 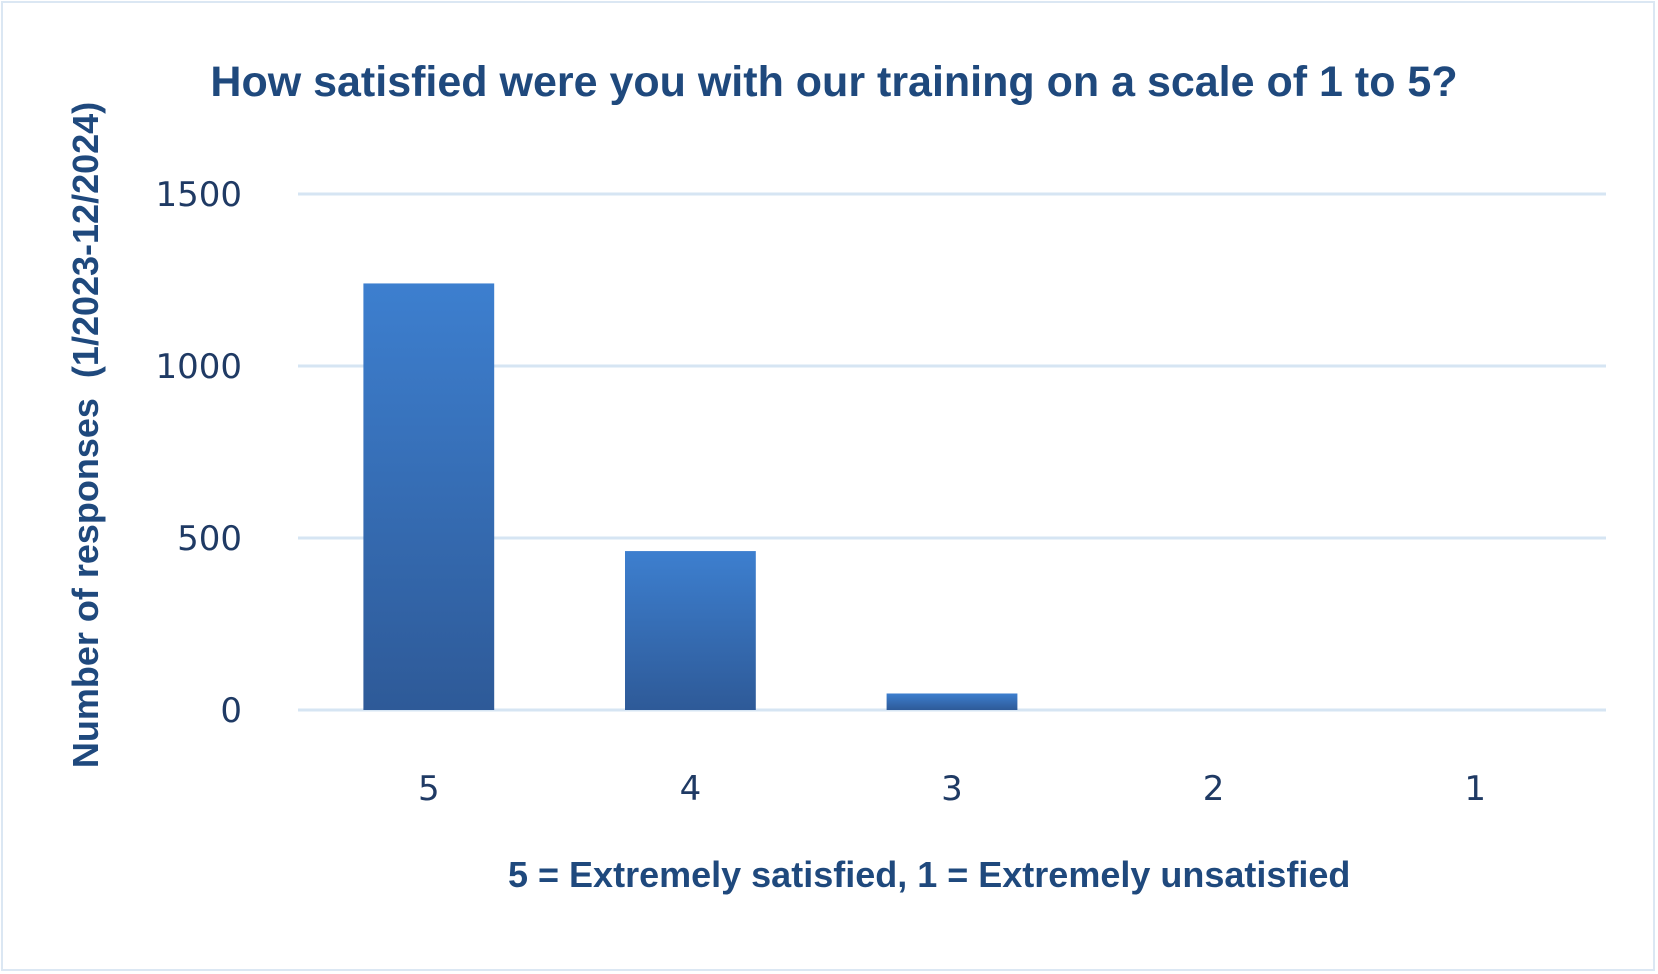 I want to click on y-tick-label: 1000, so click(x=198, y=367).